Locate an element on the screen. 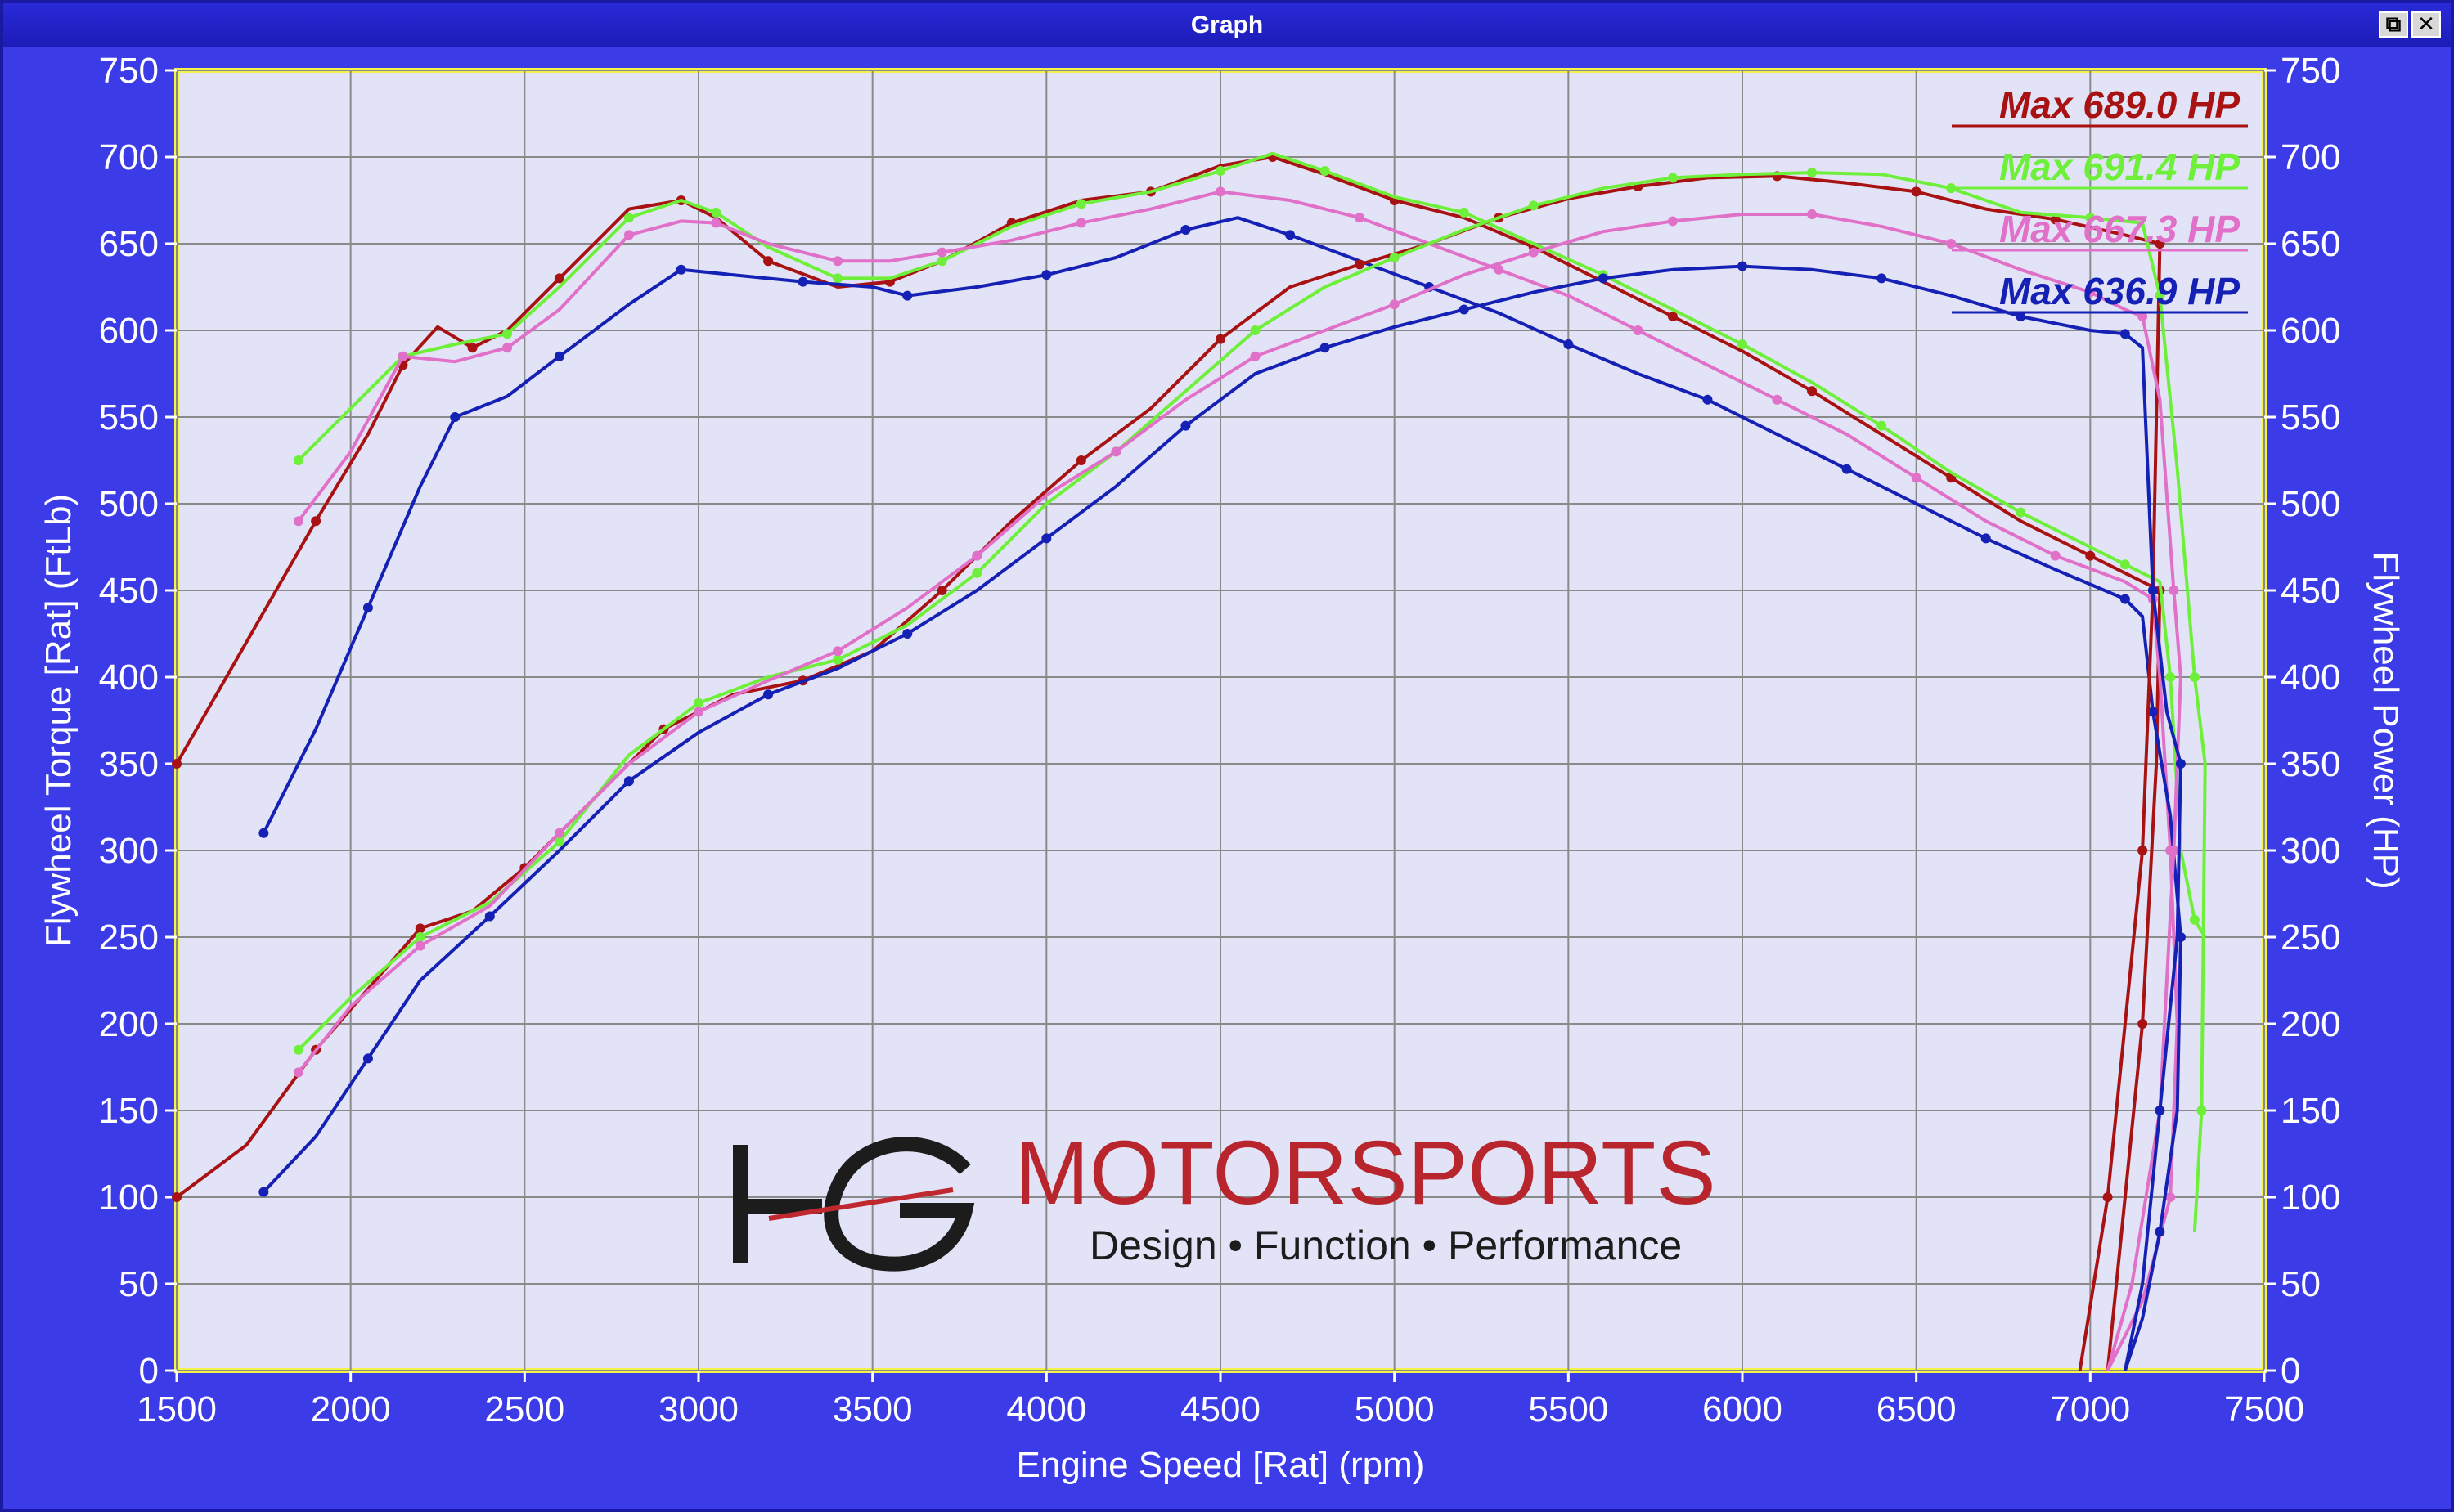 This screenshot has width=2454, height=1512. y-right-tick-label: 700 is located at coordinates (2310, 157).